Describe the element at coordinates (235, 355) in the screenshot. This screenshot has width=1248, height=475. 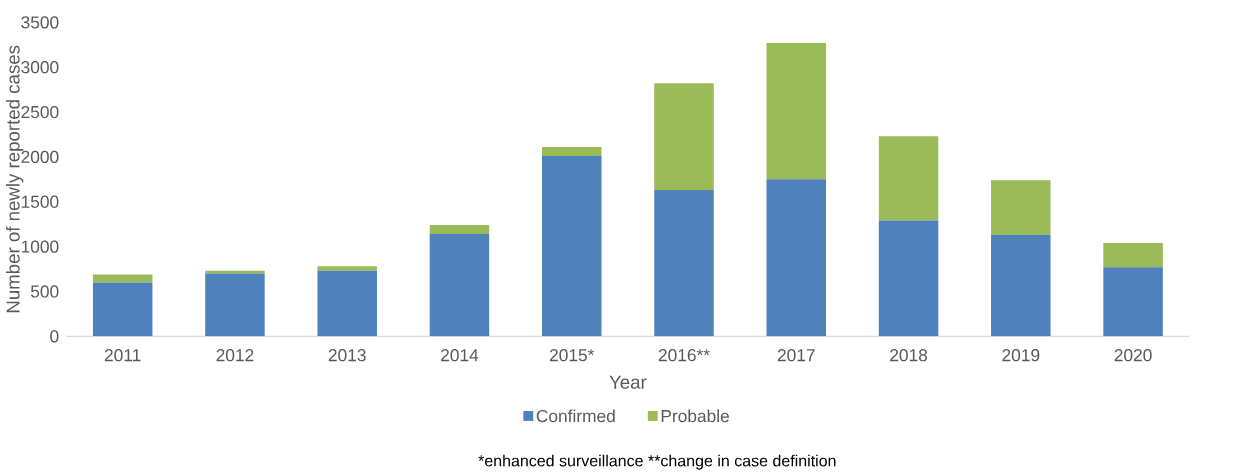
I see `x-tick-label: 2012` at that location.